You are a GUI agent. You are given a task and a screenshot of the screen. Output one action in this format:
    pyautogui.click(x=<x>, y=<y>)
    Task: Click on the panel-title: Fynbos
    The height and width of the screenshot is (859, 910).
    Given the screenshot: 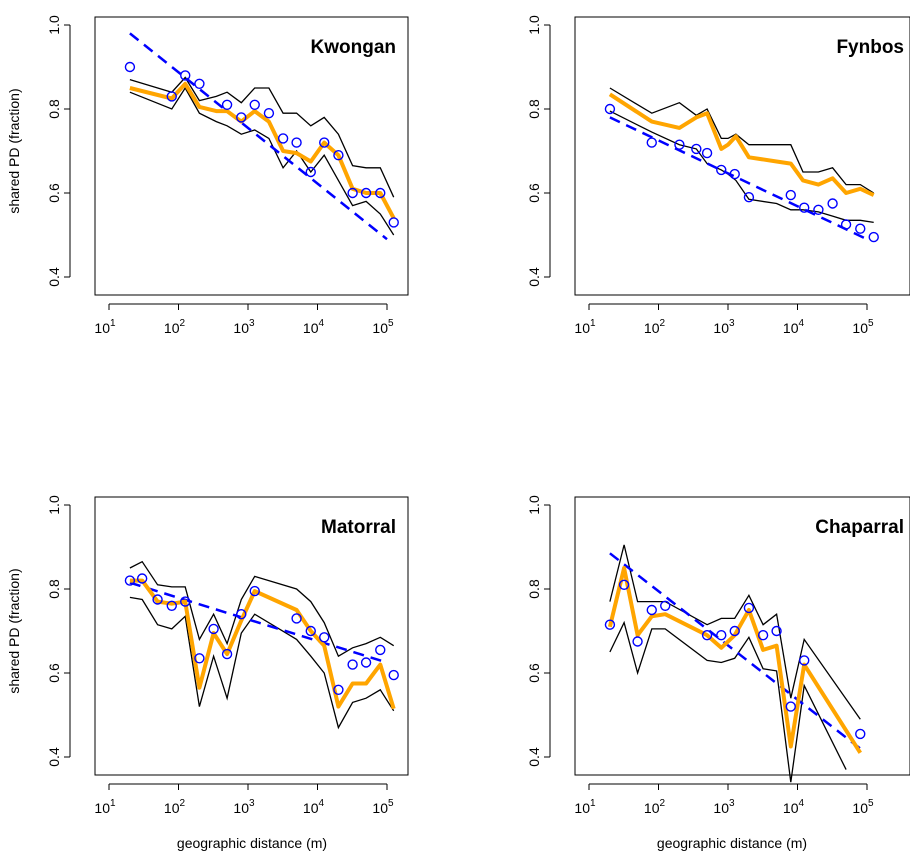 What is the action you would take?
    pyautogui.click(x=870, y=47)
    